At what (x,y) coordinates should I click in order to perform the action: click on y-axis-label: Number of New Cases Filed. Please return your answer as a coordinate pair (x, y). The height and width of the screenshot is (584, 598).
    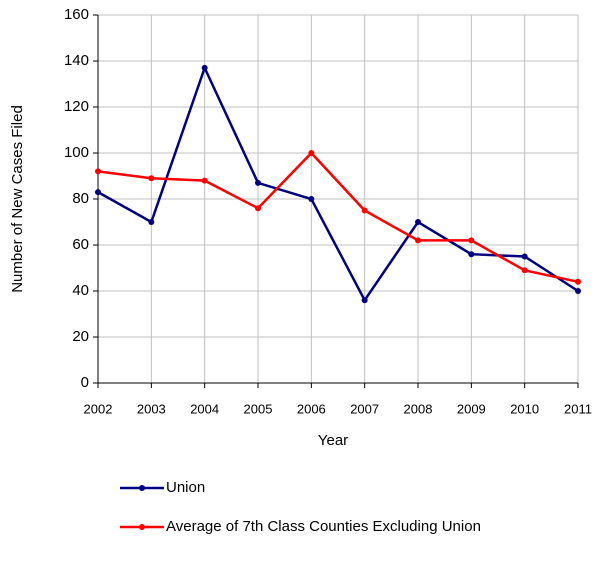
    Looking at the image, I should click on (17, 199).